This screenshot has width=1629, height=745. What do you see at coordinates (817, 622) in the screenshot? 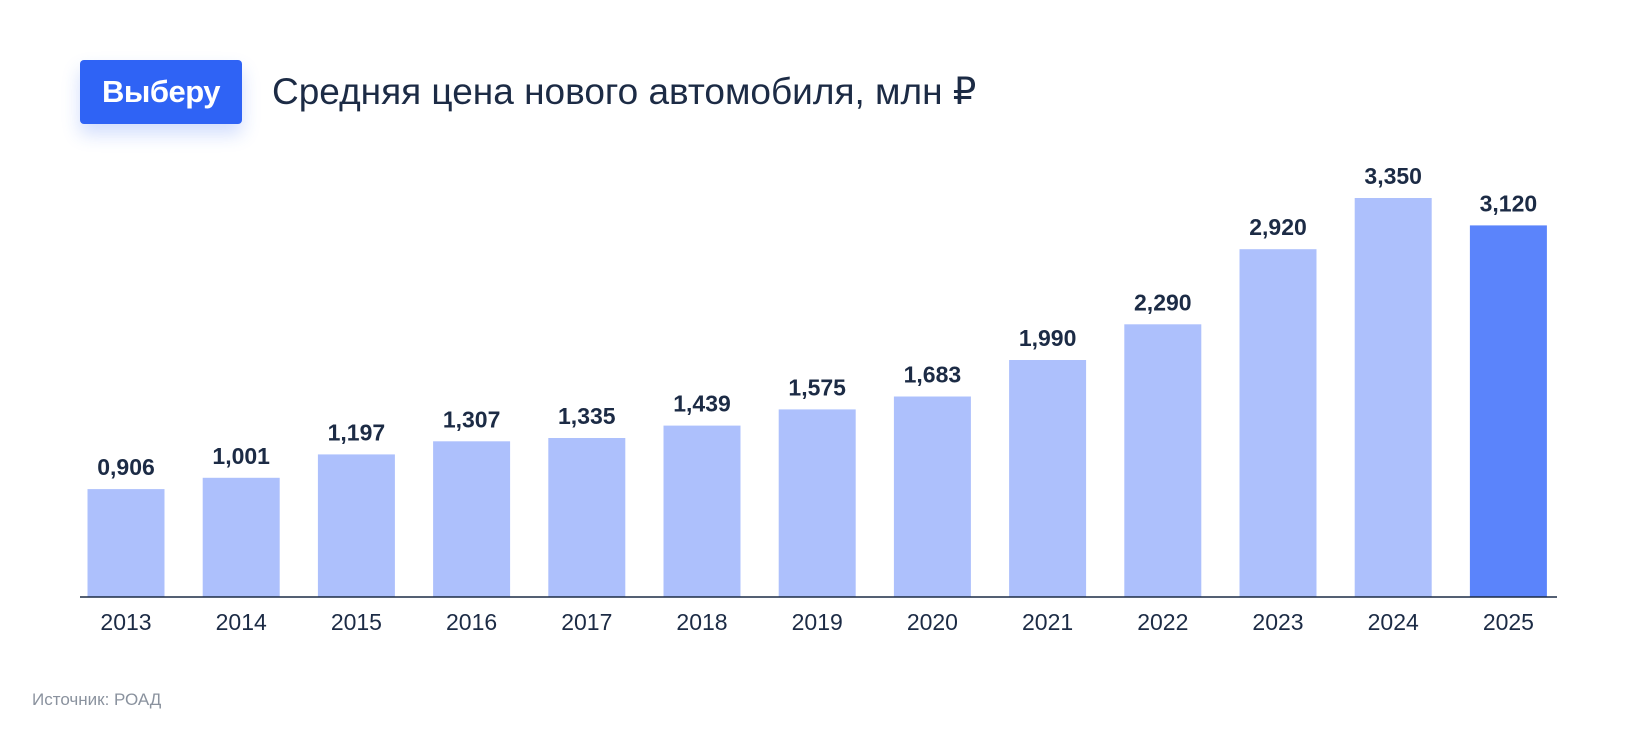
I see `x-tick-label-2019: 2019` at bounding box center [817, 622].